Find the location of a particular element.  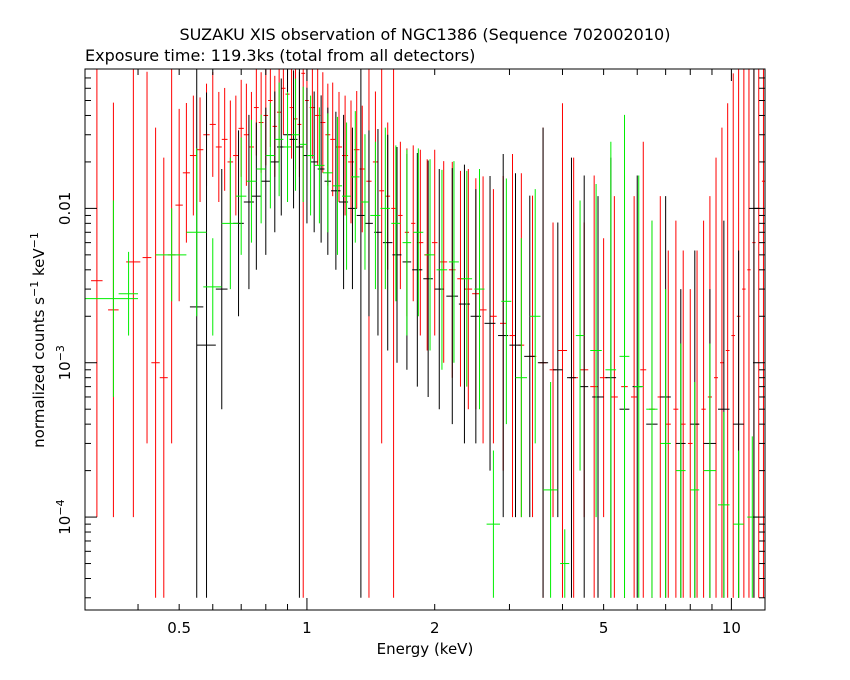

y-tick-label-base: 0.01 is located at coordinates (65, 208).